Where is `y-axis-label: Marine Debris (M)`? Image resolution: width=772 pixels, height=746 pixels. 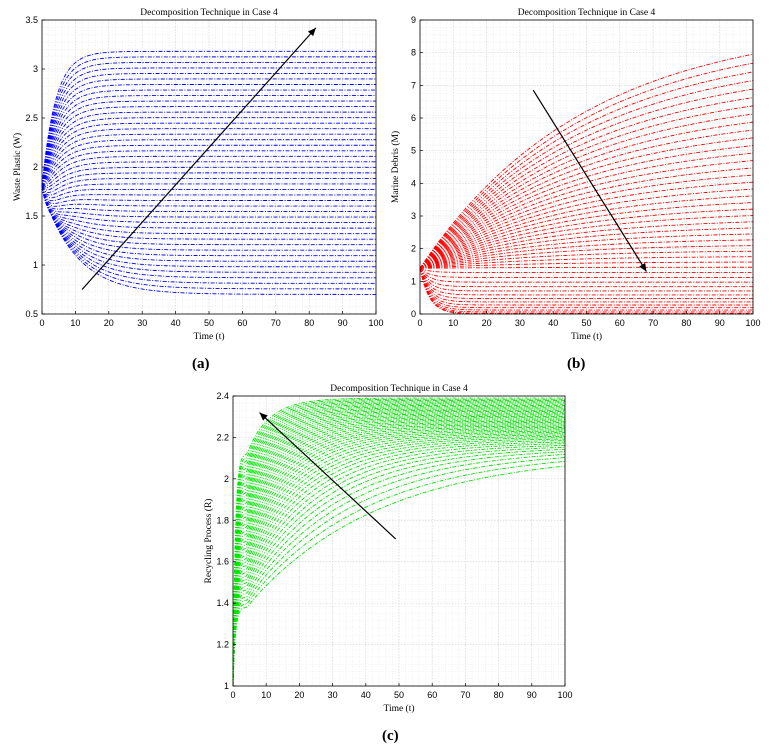 y-axis-label: Marine Debris (M) is located at coordinates (395, 167).